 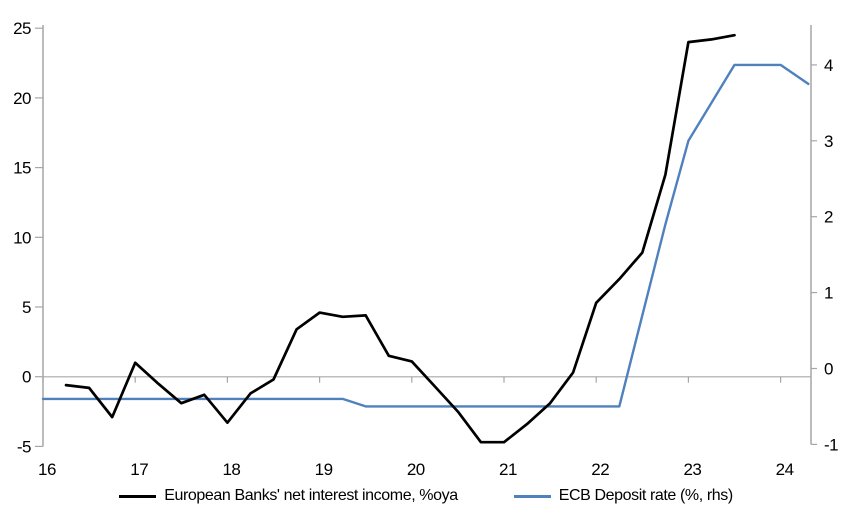 What do you see at coordinates (831, 444) in the screenshot?
I see `right-axis-tick-label: -1` at bounding box center [831, 444].